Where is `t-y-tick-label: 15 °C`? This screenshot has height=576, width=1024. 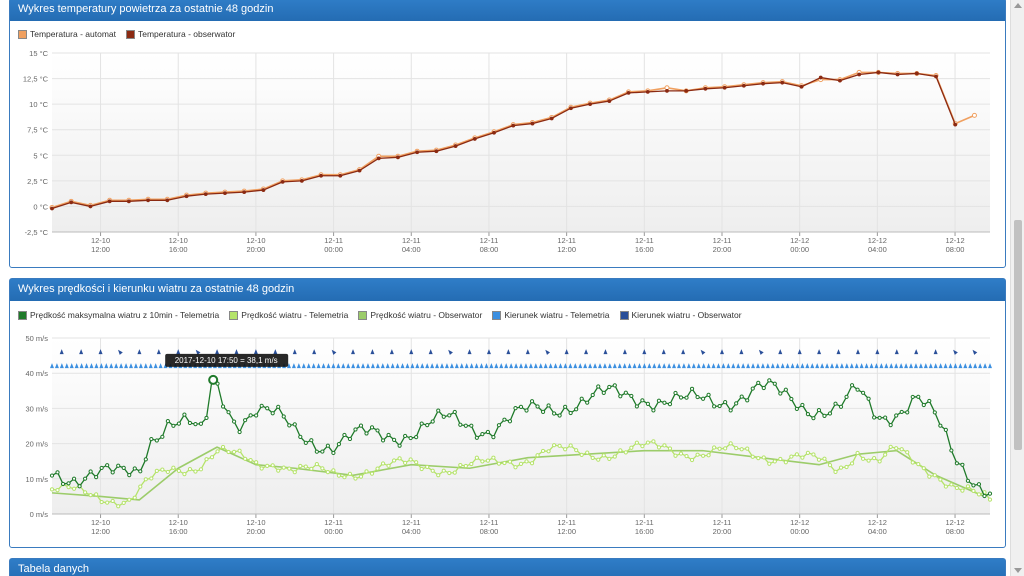 t-y-tick-label: 15 °C is located at coordinates (38, 53).